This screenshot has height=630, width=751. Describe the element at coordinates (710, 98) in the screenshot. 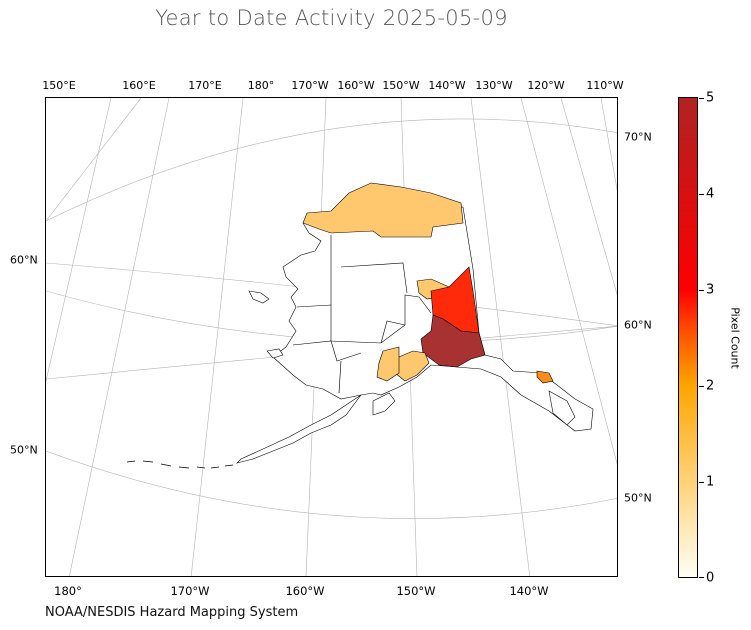

I see `colorbar-tick-label: 5` at that location.